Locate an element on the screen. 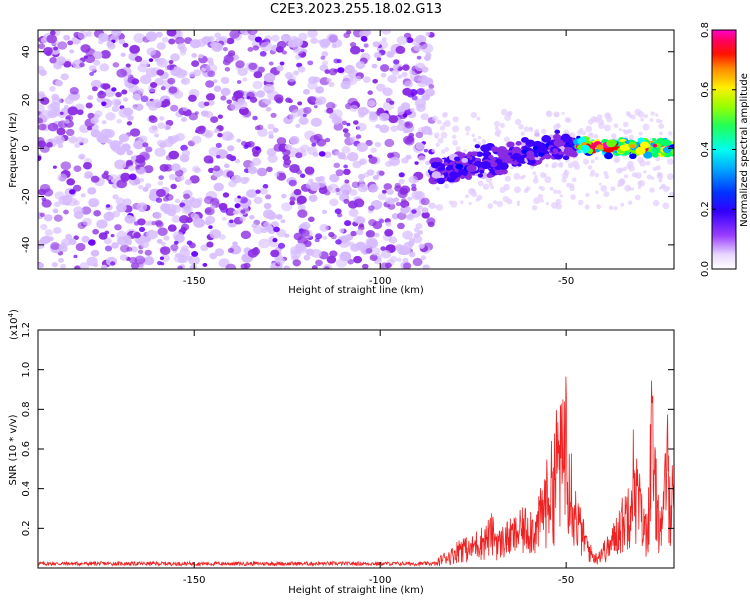  snr-y-tick-label: 1.2 is located at coordinates (26, 330).